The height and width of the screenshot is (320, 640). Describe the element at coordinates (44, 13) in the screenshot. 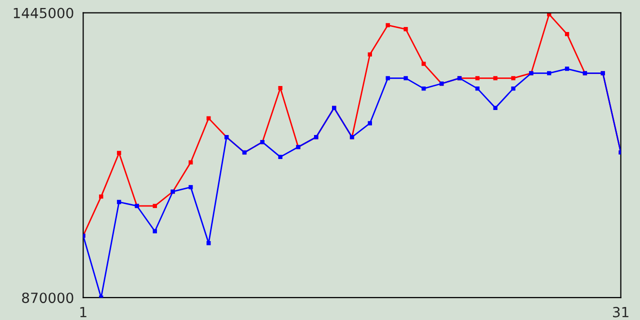

I see `y-tick-label: 1445000` at that location.